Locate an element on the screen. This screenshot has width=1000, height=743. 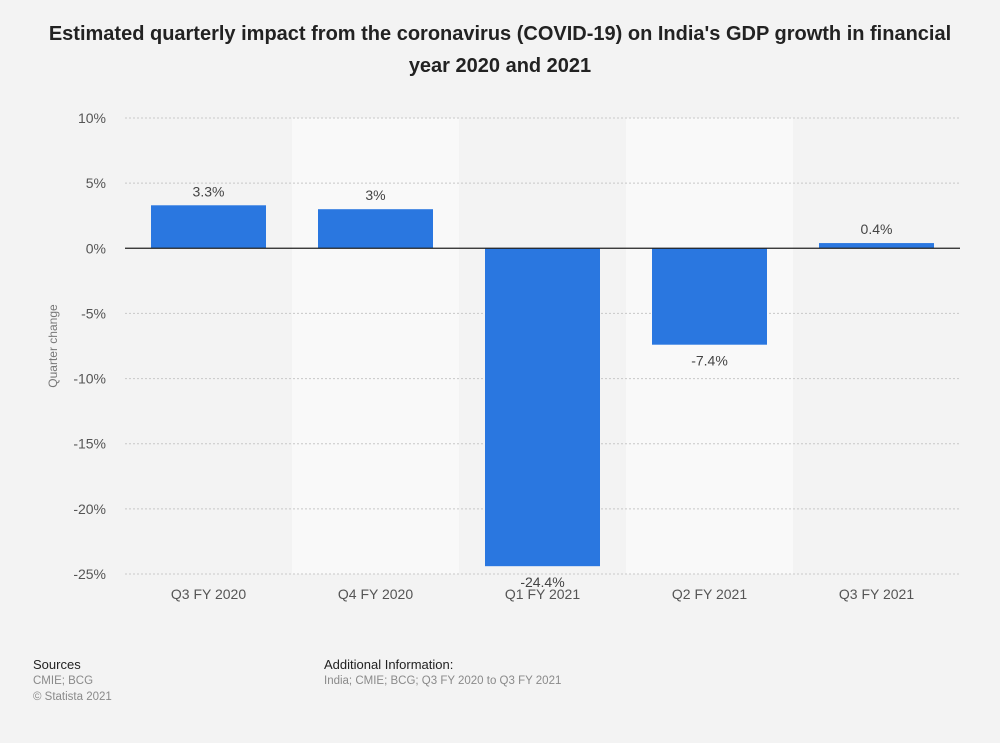
y-tick-label: 10% is located at coordinates (92, 118).